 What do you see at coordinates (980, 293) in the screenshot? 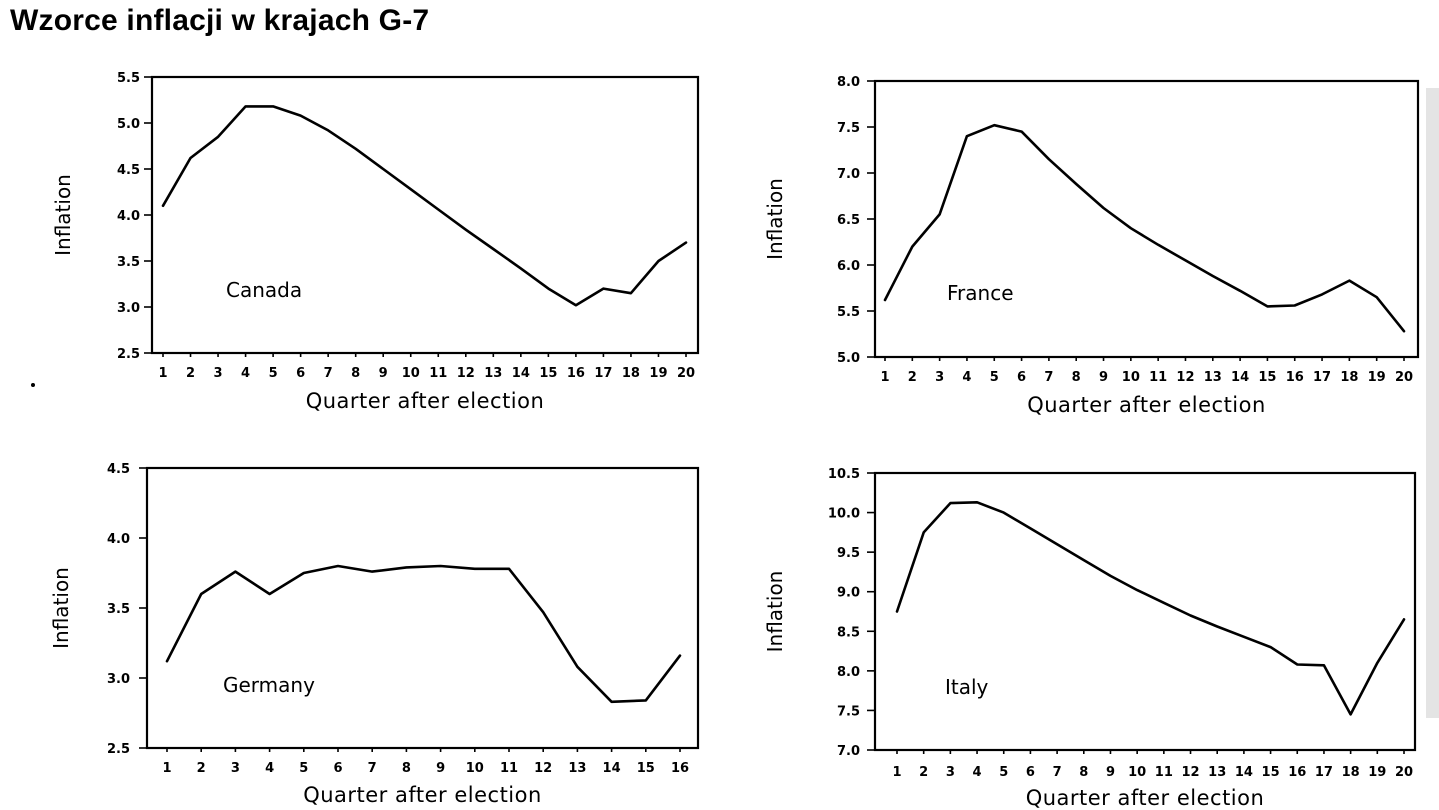
I see `country-label: France` at bounding box center [980, 293].